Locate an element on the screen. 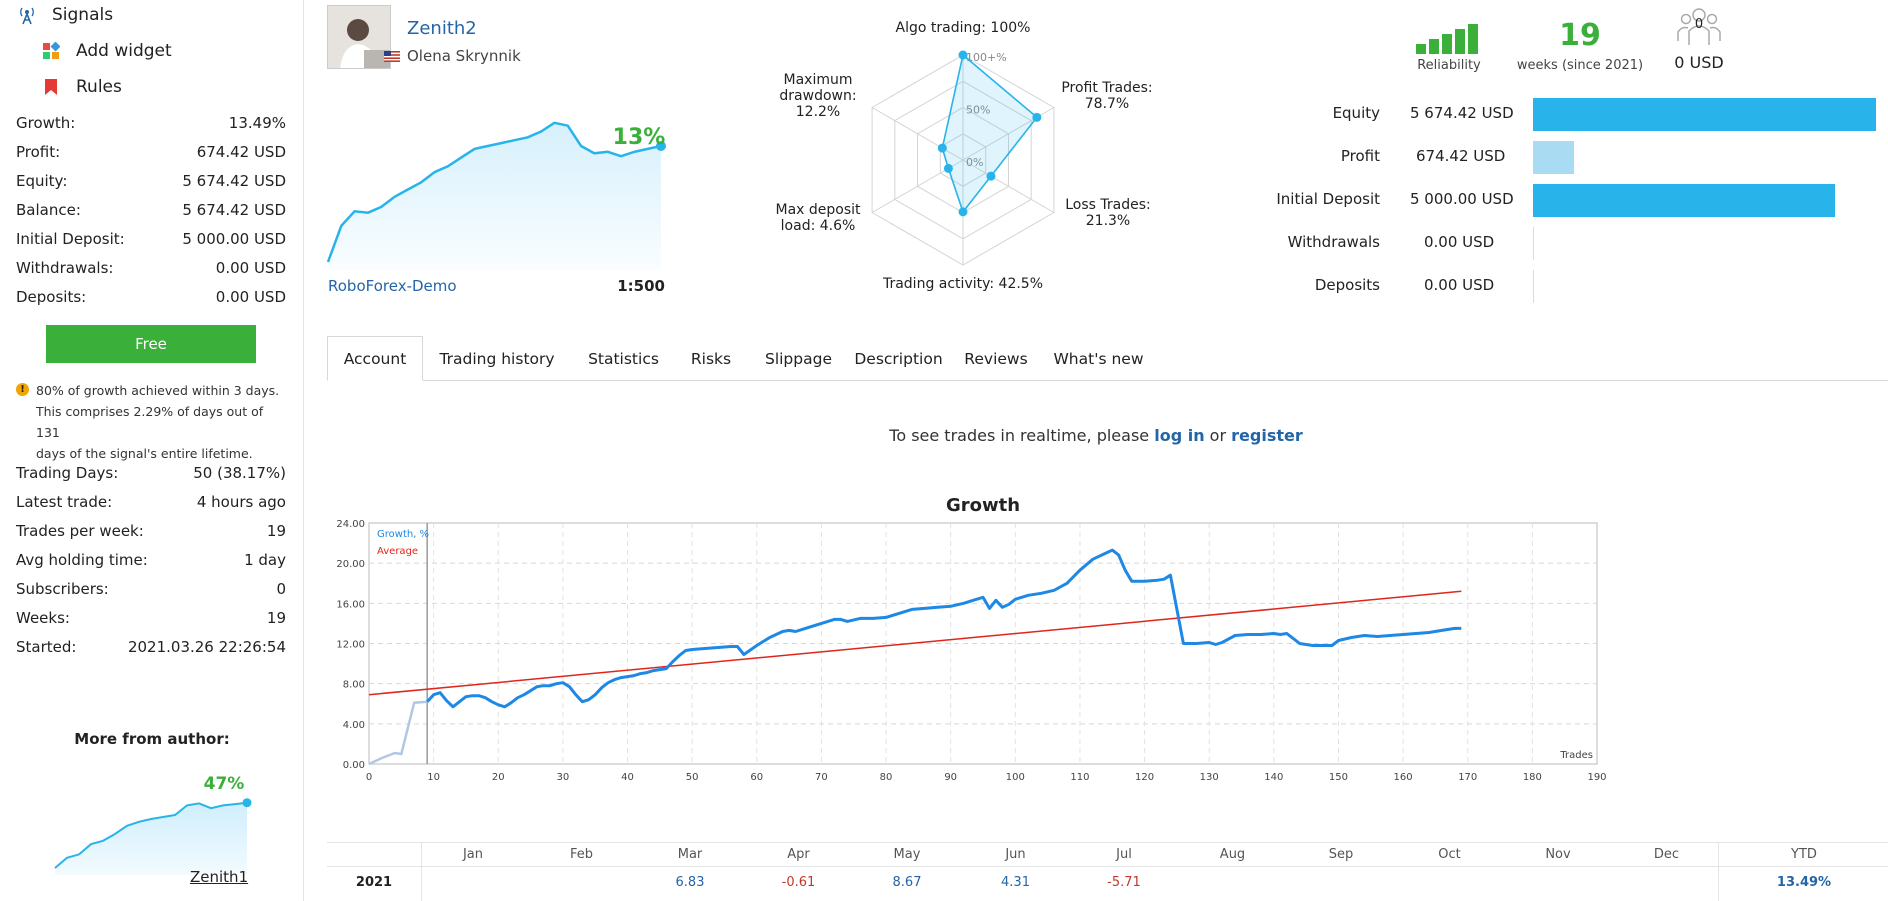  sidebar-item-rules: Rules is located at coordinates (81, 87).